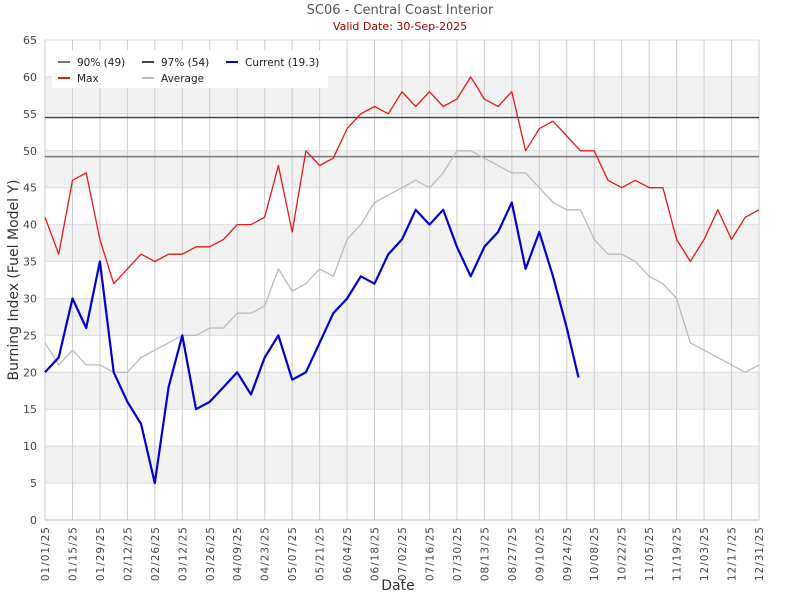  Describe the element at coordinates (14, 279) in the screenshot. I see `y-axis-label: Burning Index (Fuel Model Y)` at that location.